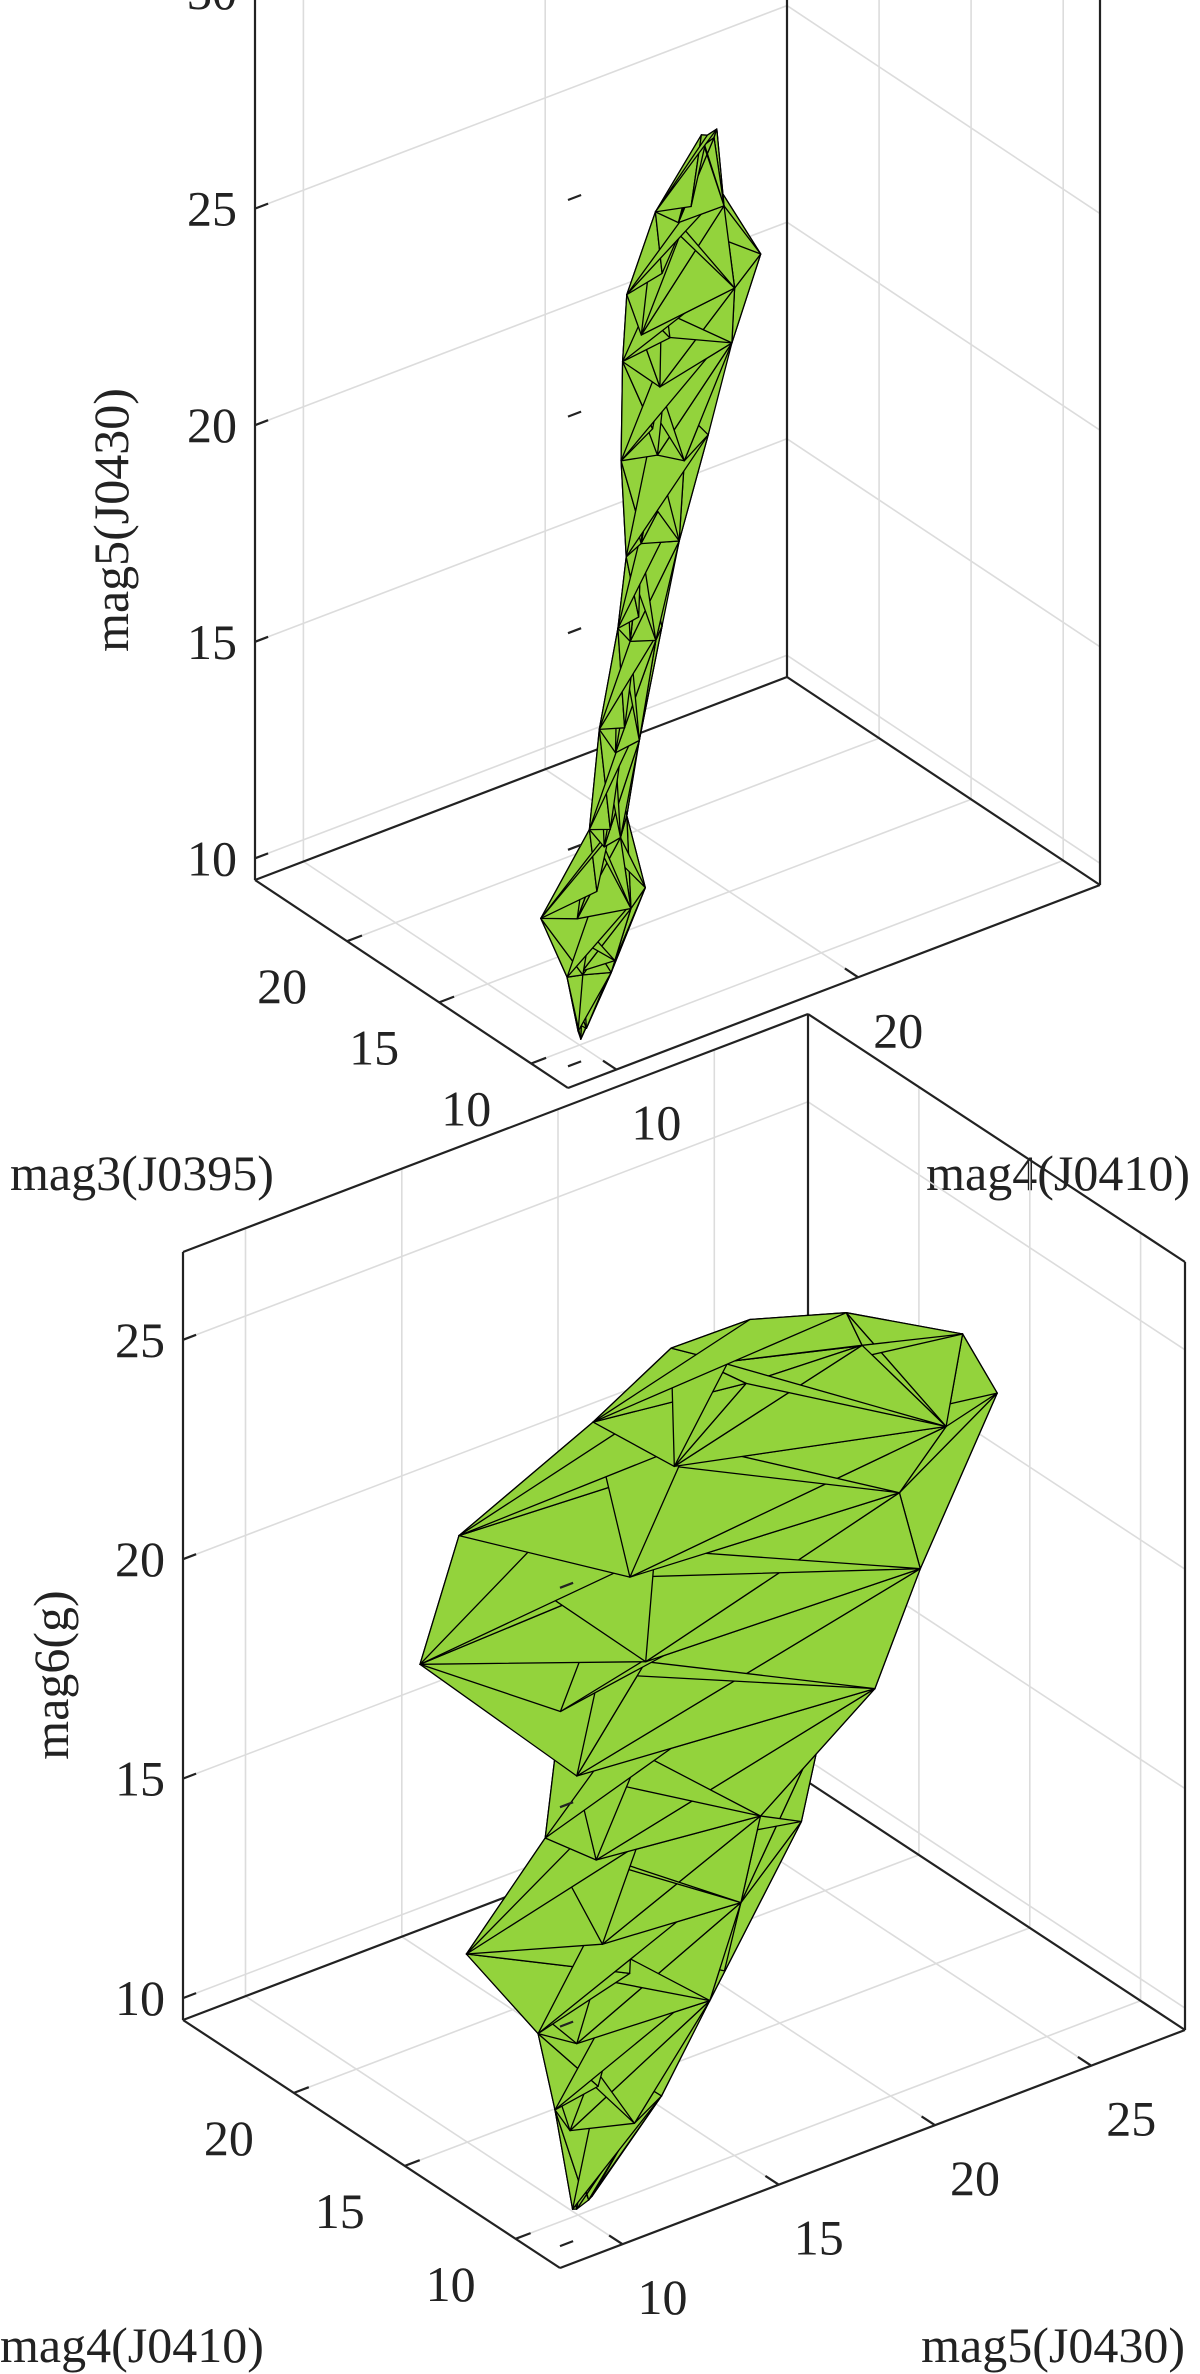 This screenshot has height=2374, width=1200. I want to click on top-y-axis-label: mag4(J0410), so click(1058, 1173).